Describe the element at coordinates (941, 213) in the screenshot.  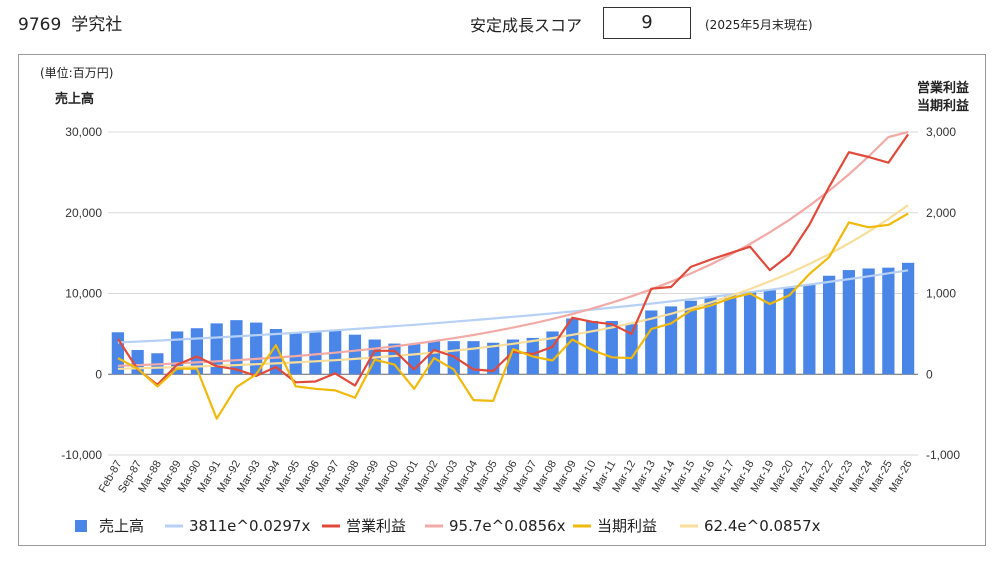
I see `y2-tick-label: 2,000` at that location.